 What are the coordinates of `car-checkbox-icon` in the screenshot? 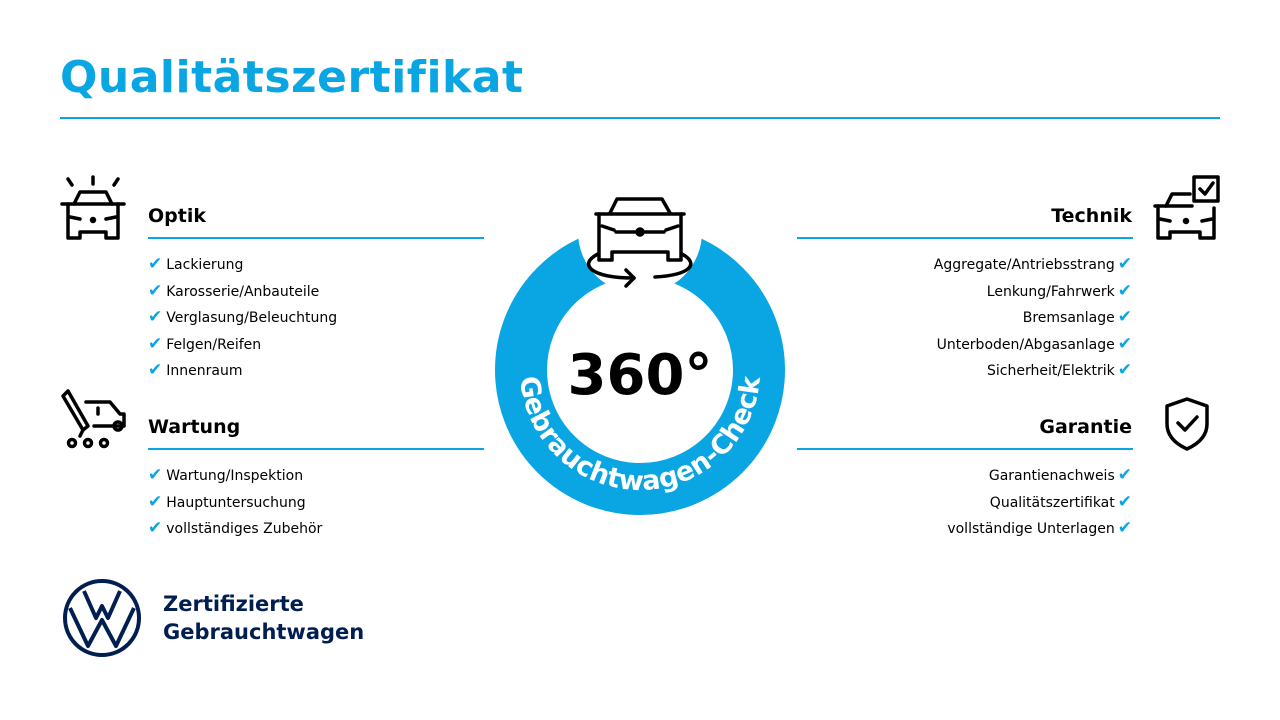 It's located at (1187, 209).